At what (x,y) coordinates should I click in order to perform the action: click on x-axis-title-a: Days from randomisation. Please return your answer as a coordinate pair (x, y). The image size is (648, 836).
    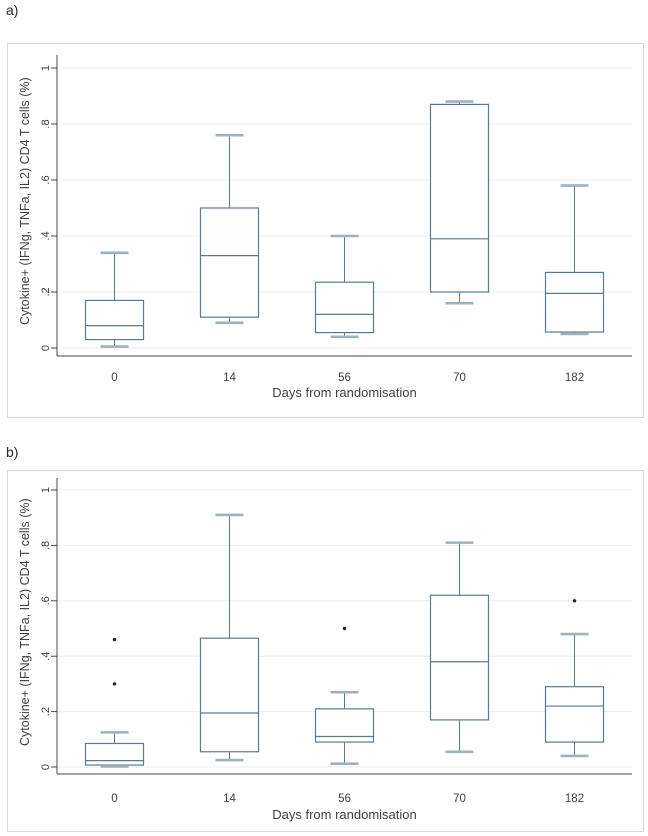
    Looking at the image, I should click on (344, 392).